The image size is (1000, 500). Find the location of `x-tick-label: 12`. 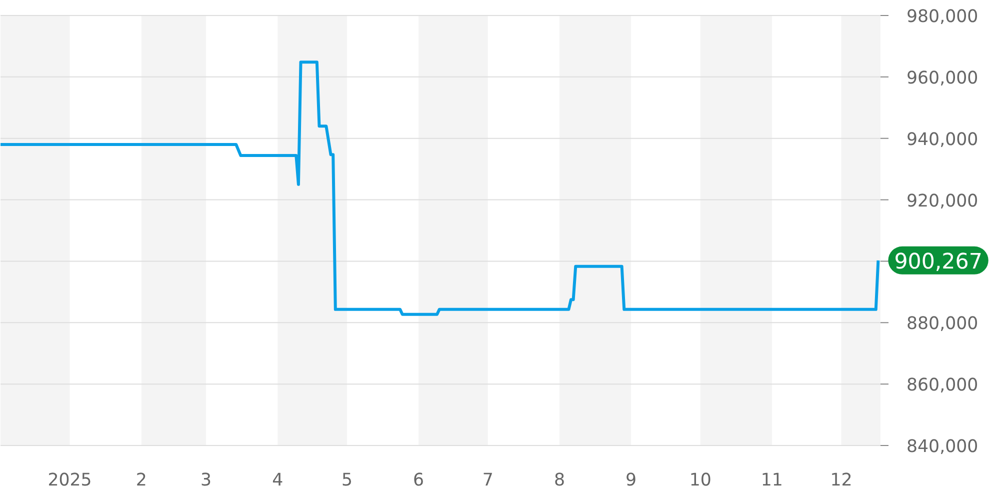

x-tick-label: 12 is located at coordinates (841, 480).